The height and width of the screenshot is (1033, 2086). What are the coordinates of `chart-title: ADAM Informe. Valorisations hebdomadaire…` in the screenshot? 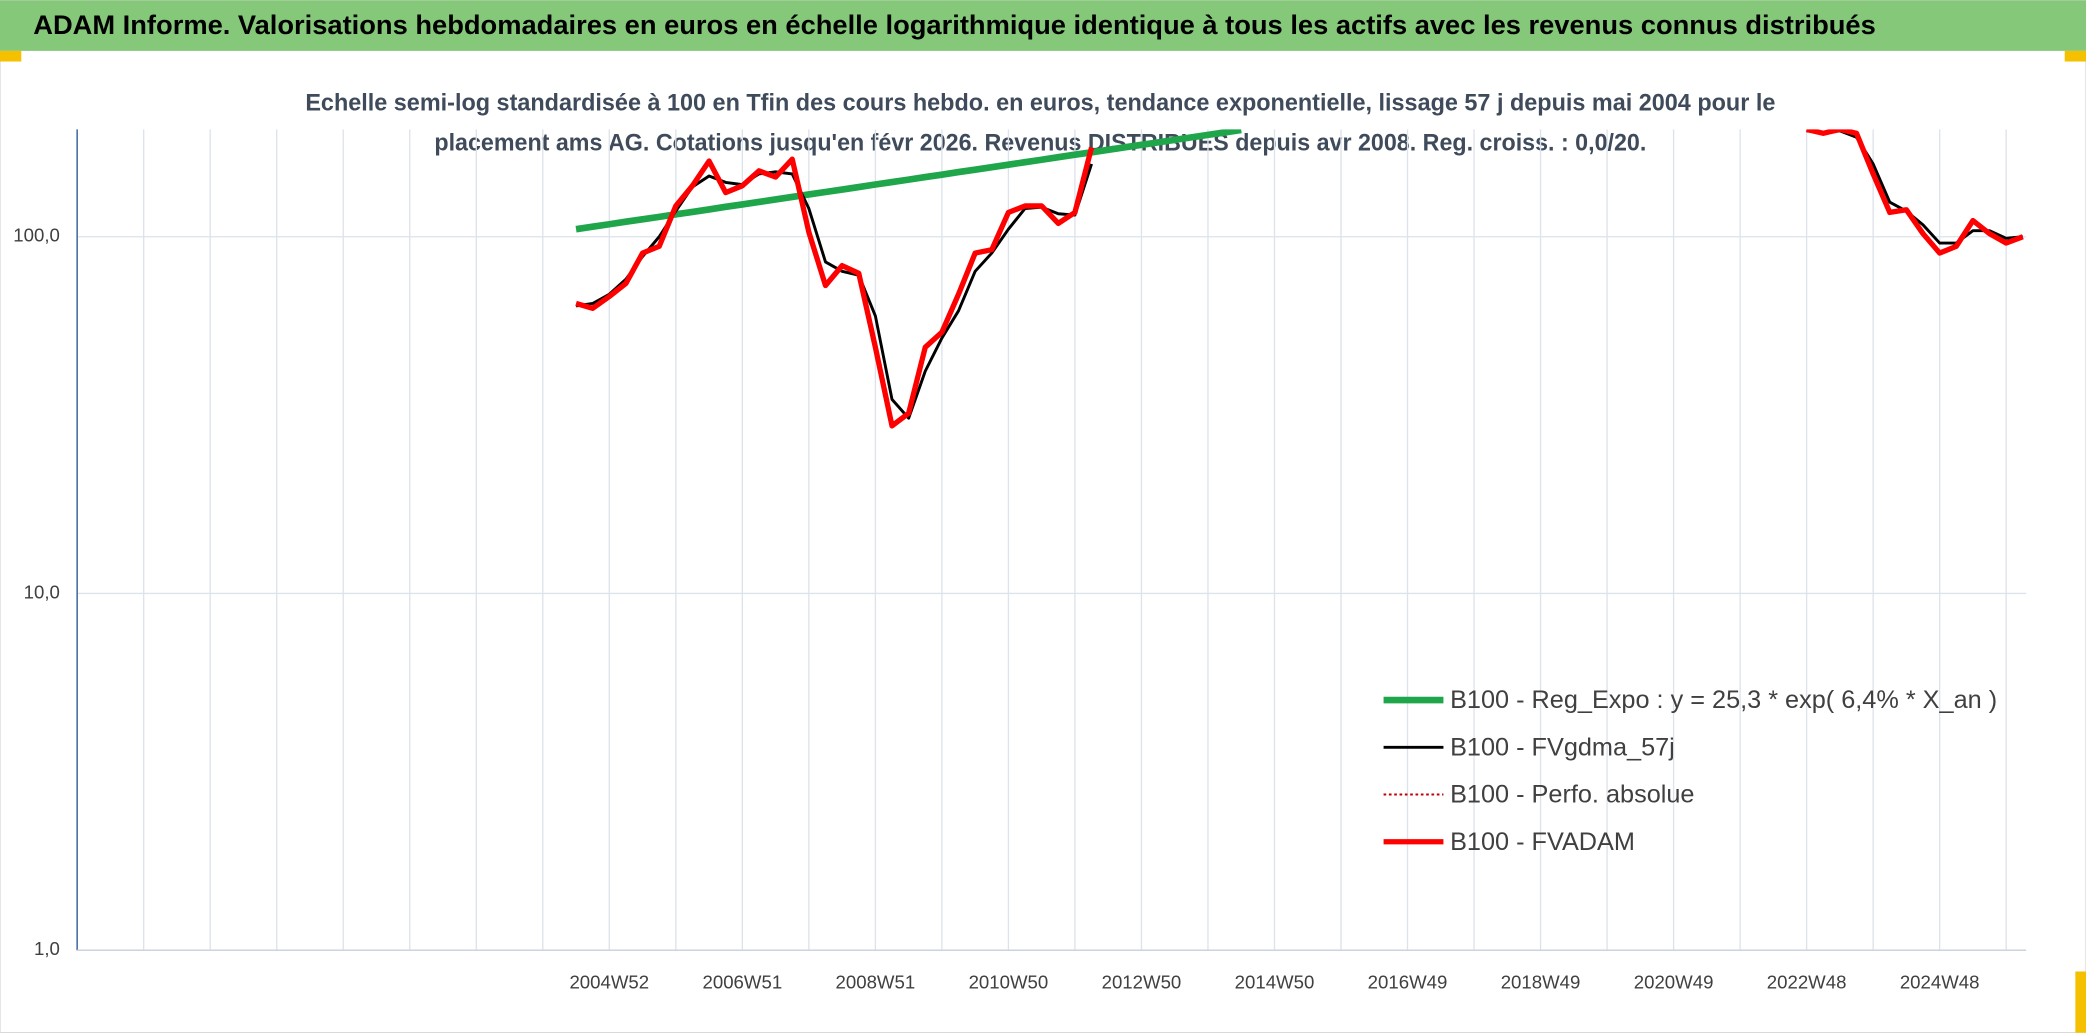 It's located at (954, 25).